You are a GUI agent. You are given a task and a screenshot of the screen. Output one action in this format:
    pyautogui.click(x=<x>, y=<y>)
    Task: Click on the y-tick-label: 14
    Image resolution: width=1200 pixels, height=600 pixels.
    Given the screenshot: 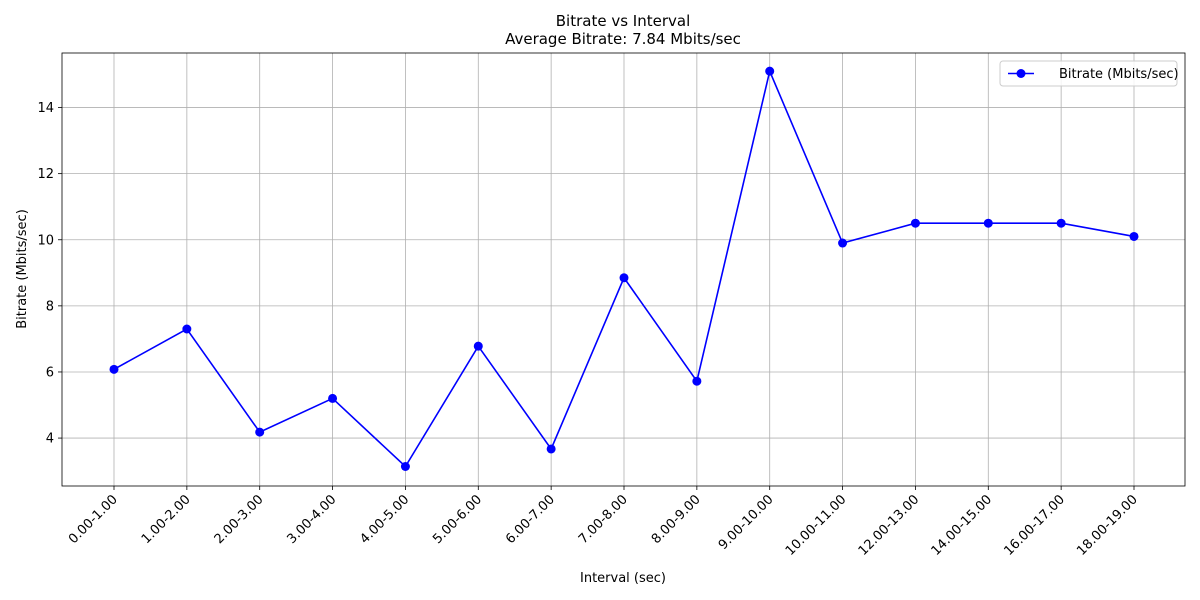 What is the action you would take?
    pyautogui.click(x=45, y=108)
    